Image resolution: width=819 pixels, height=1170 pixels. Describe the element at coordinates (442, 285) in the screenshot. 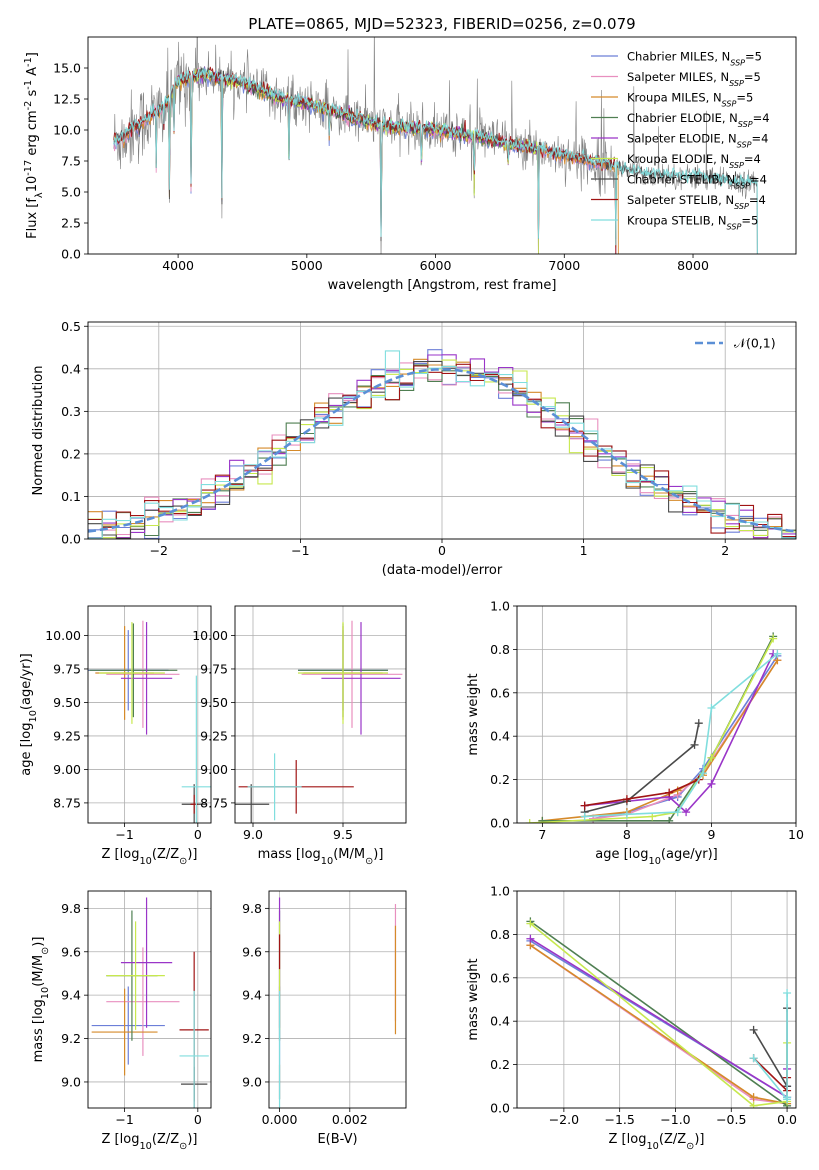

I see `x-axis-label: wavelength [Angstrom, rest frame]` at that location.